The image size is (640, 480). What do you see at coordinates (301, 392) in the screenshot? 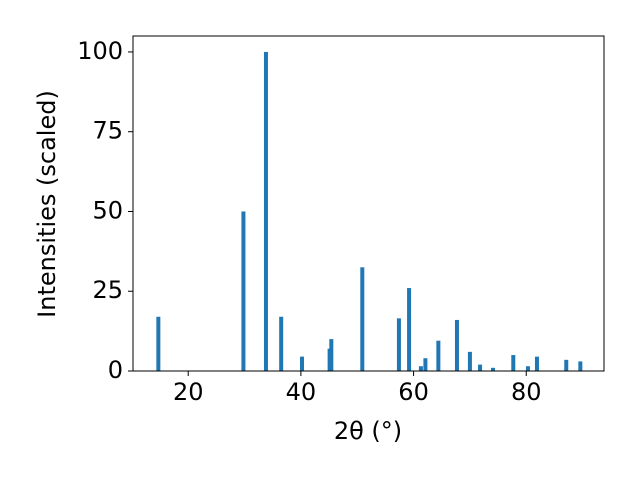
I see `x-tick-label: 40` at bounding box center [301, 392].